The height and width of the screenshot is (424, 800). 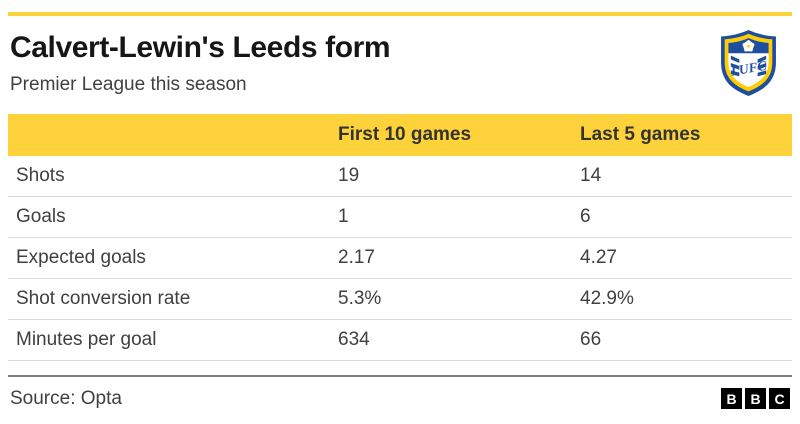 I want to click on accent-bar, so click(x=400, y=14).